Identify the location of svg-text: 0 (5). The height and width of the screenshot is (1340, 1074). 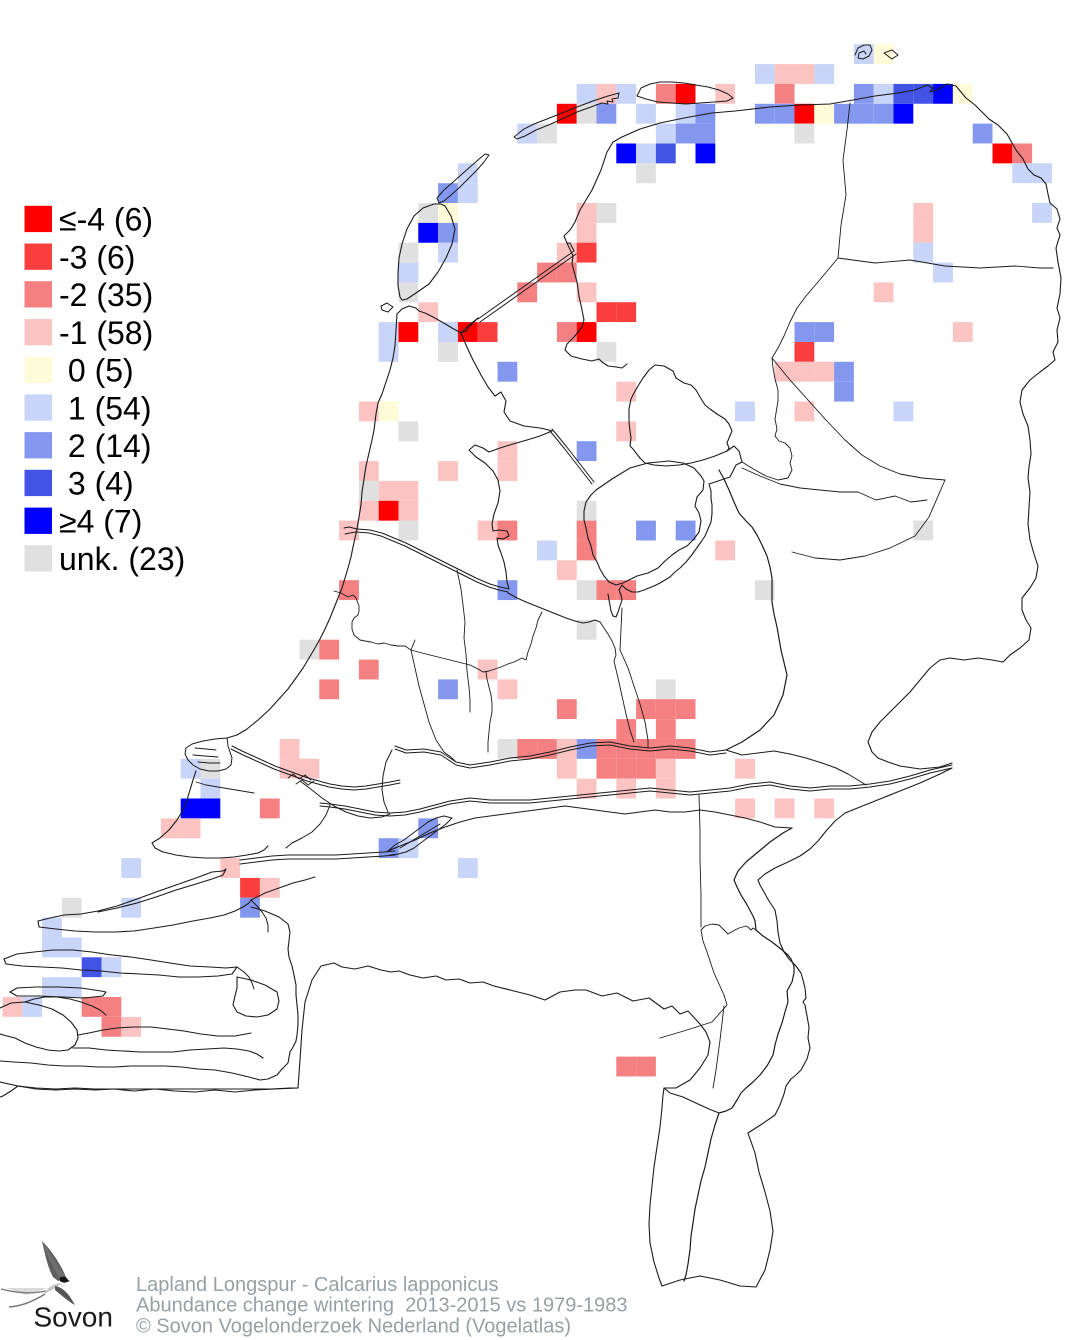
(96, 371).